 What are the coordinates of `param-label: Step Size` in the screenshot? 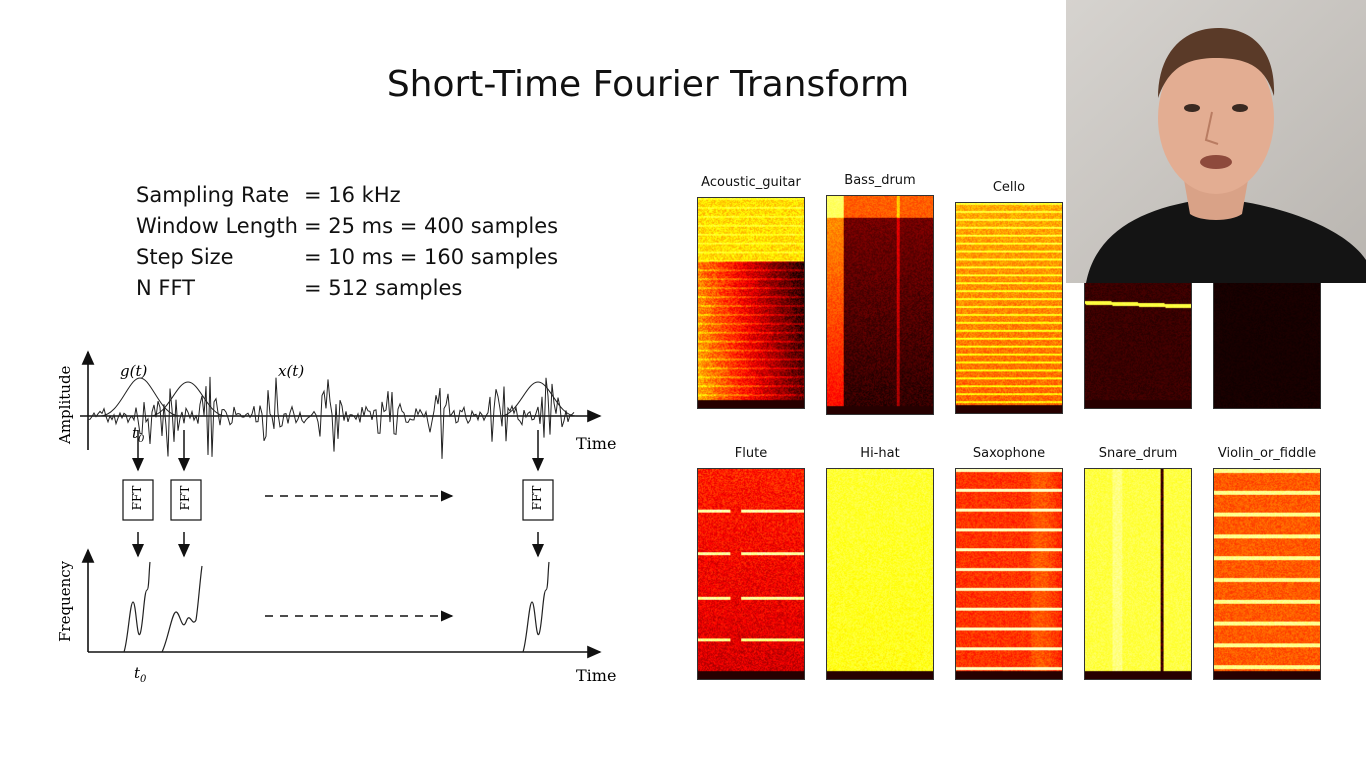 It's located at (185, 257).